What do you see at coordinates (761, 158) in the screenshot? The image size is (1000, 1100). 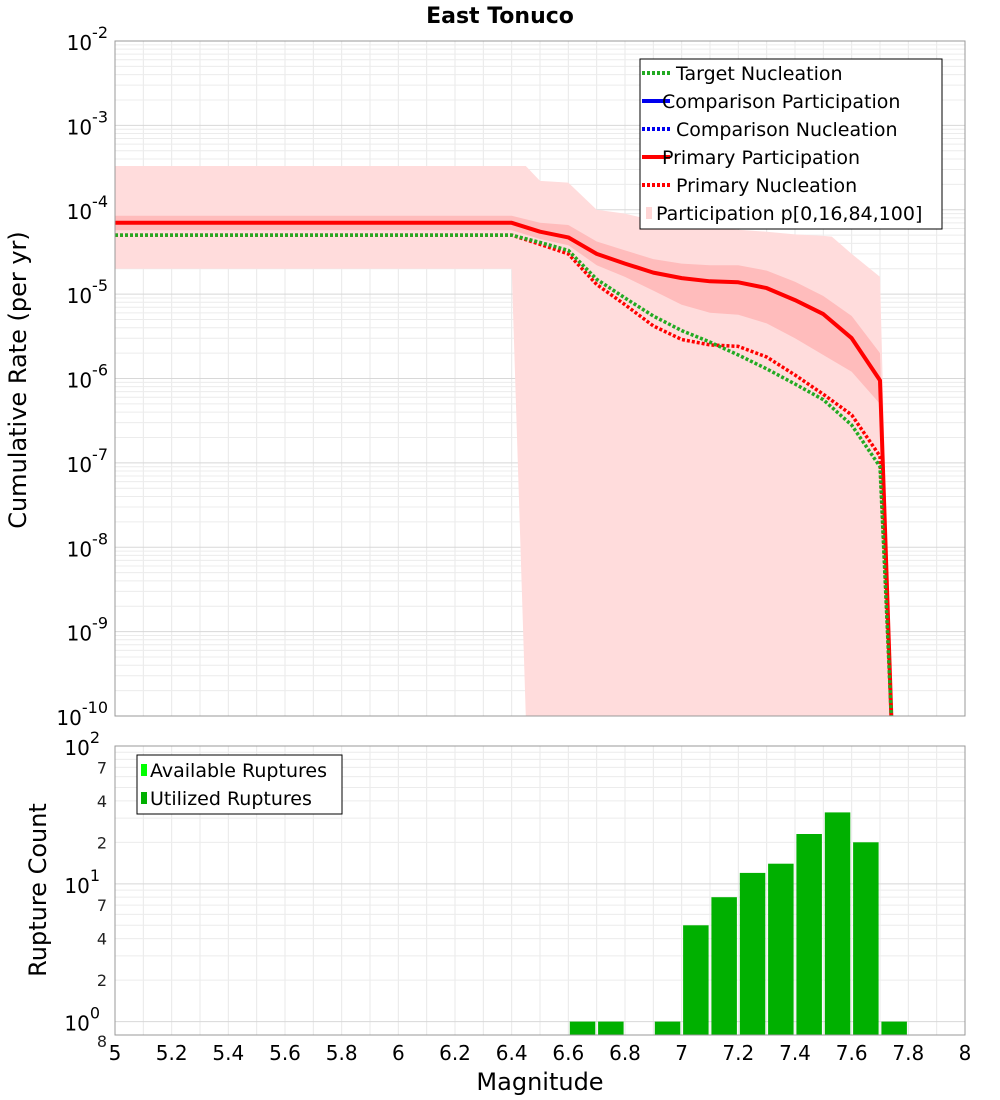 I see `legend-label: Primary Participation` at bounding box center [761, 158].